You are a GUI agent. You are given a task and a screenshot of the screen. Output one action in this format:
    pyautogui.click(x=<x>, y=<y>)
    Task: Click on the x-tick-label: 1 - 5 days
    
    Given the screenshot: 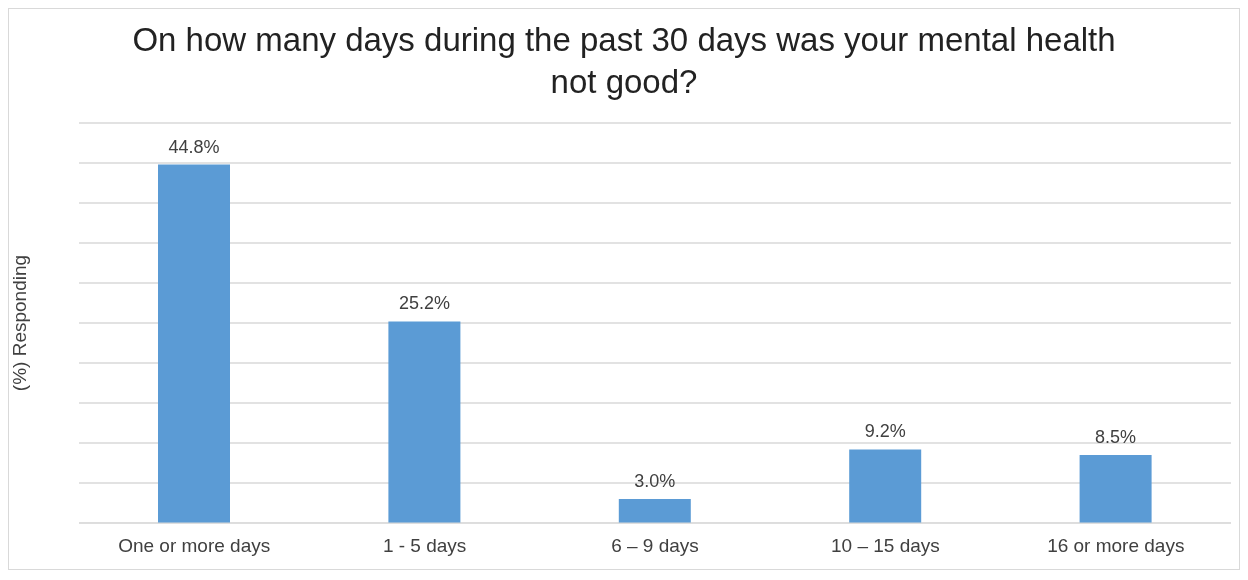 What is the action you would take?
    pyautogui.click(x=424, y=546)
    